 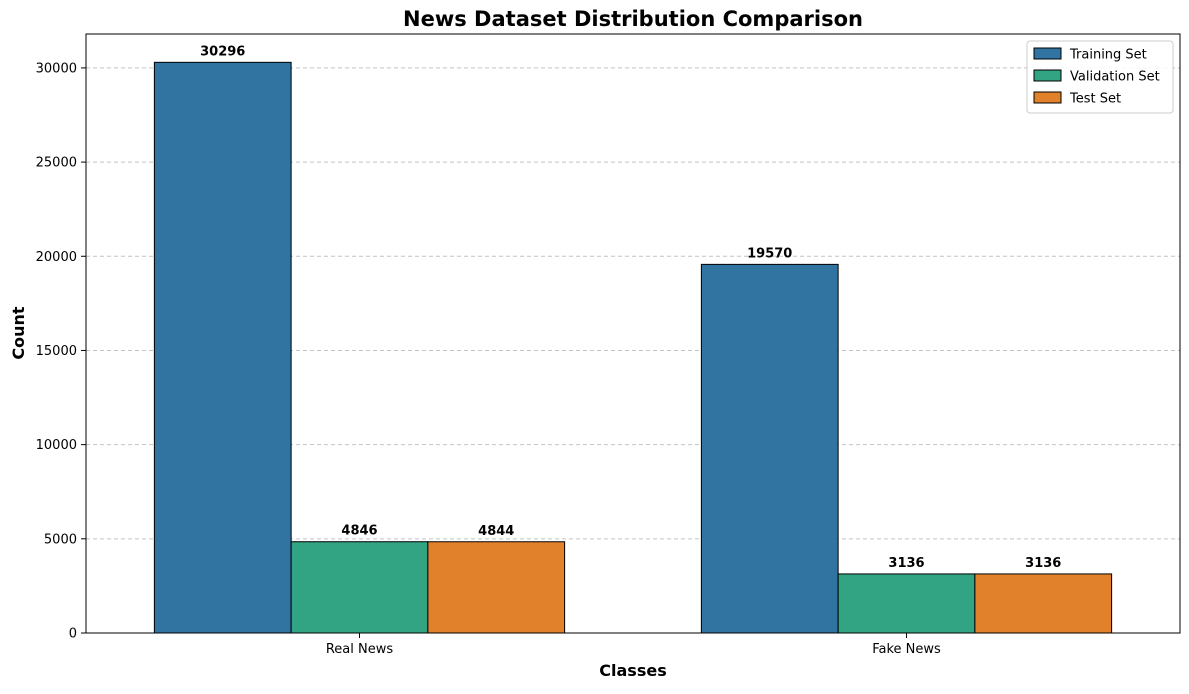 I want to click on bar-validation-set-real-news, so click(x=359, y=587).